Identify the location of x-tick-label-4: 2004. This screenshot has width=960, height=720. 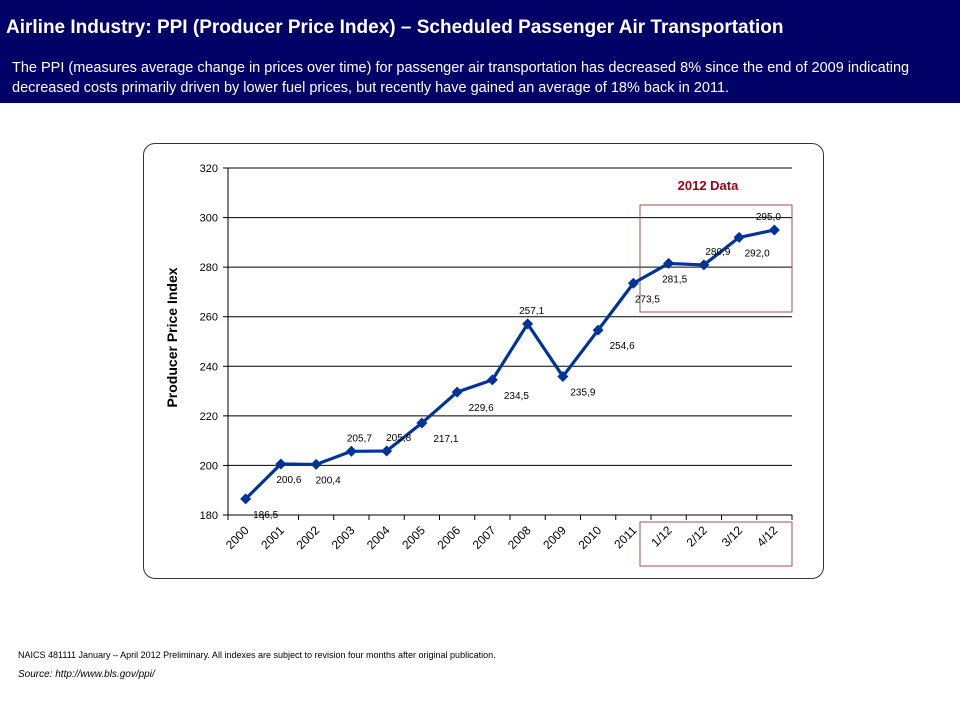
(378, 537).